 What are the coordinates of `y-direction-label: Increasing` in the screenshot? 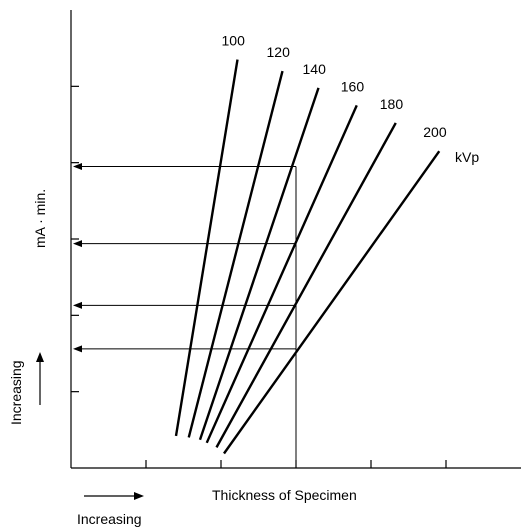 It's located at (16, 392).